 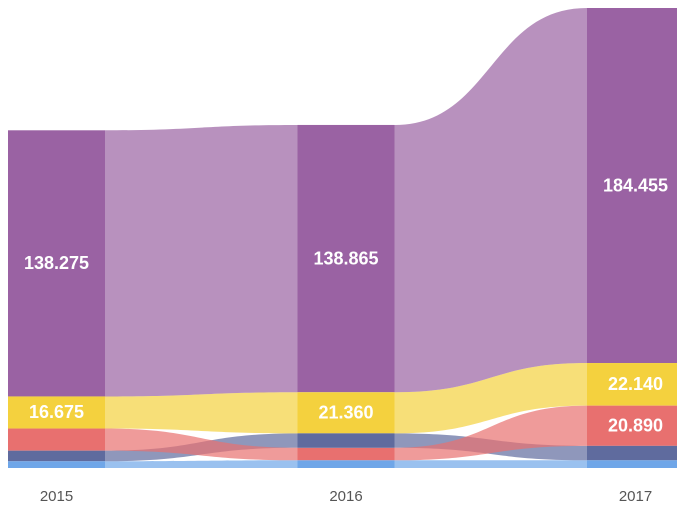 I want to click on data-label: 184.455, so click(x=635, y=185).